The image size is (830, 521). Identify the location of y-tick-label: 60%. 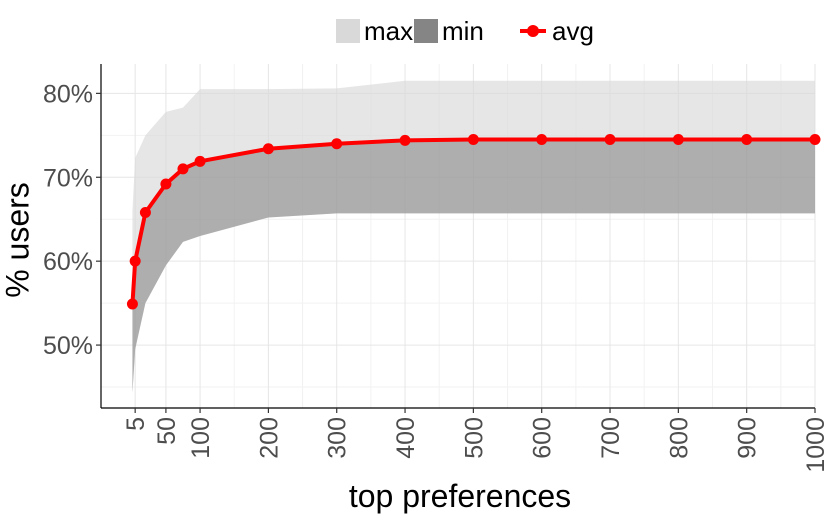
(68, 262).